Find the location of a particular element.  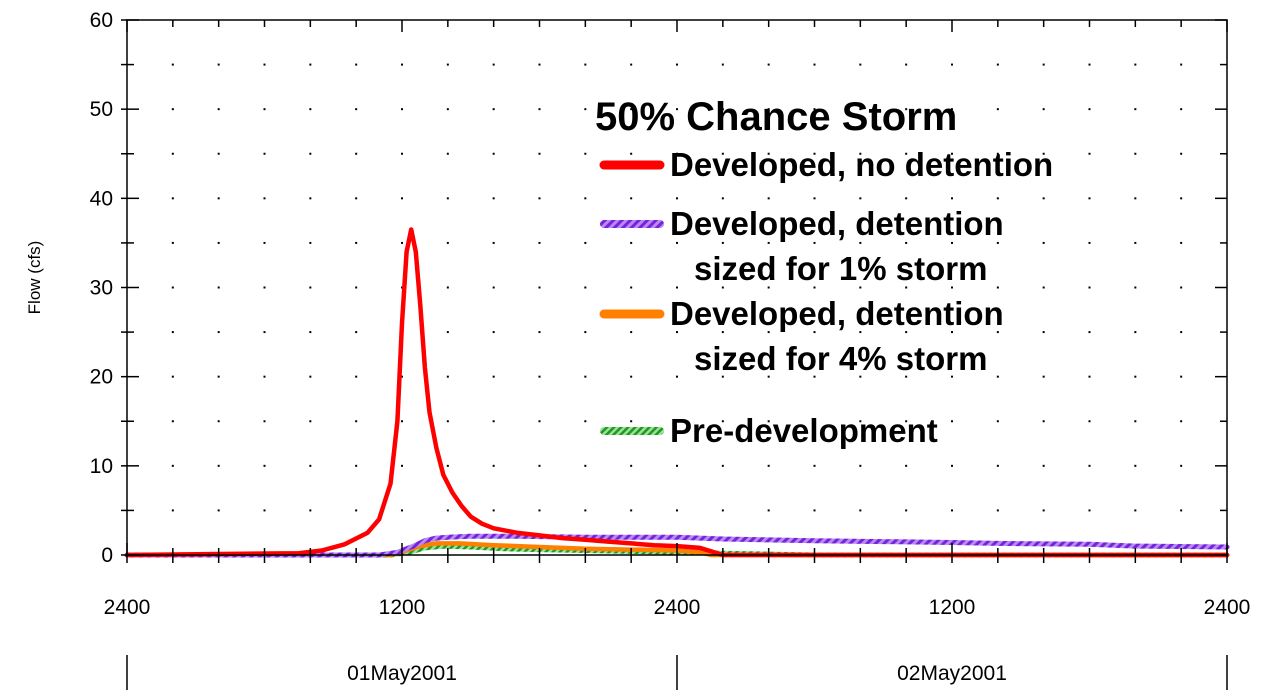

legend-label: sized for 4% storm is located at coordinates (840, 358).